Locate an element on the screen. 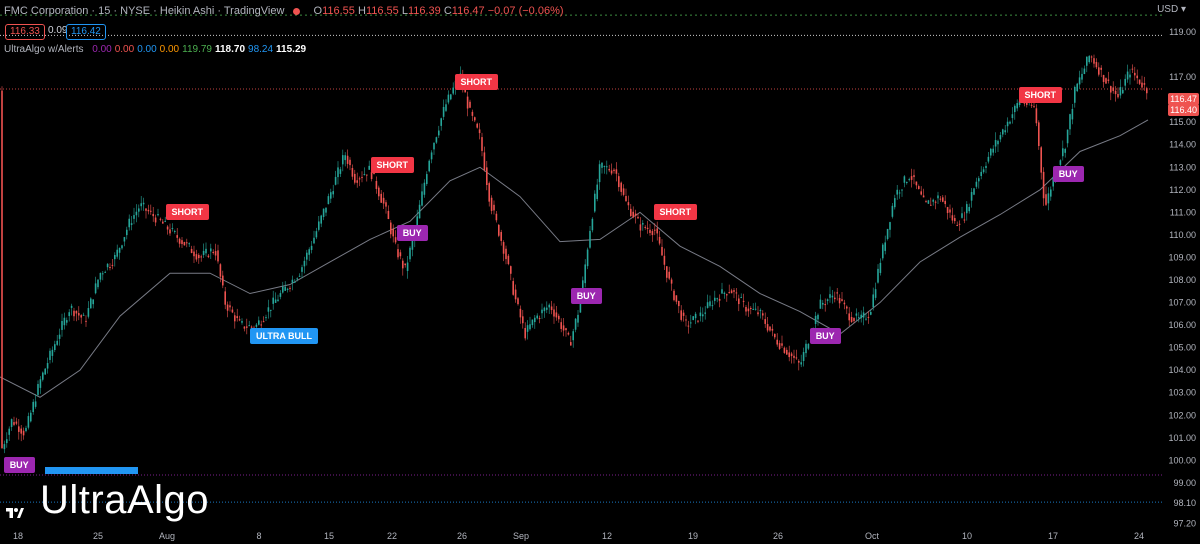 This screenshot has width=1200, height=544. bid-price-button: 116.33 is located at coordinates (25, 32).